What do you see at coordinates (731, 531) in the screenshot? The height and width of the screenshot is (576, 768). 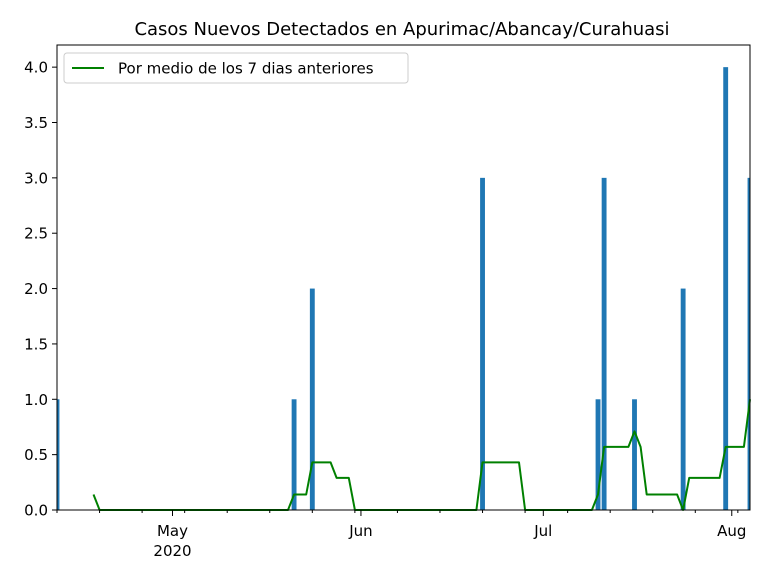 I see `x-tick-label: Aug` at bounding box center [731, 531].